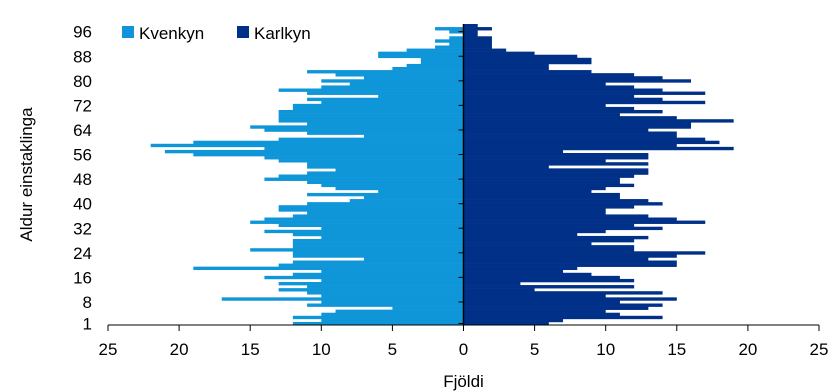  Describe the element at coordinates (605, 349) in the screenshot. I see `x-tick-label: 10` at that location.